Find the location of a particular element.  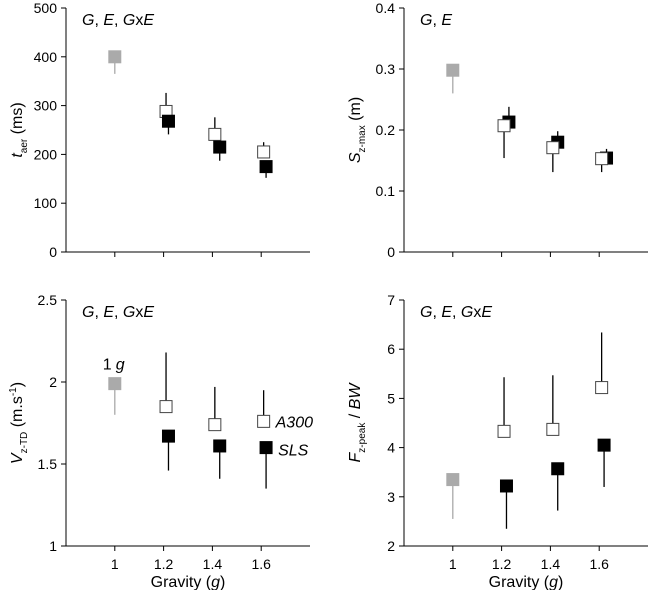

legend-label-a300: A300 is located at coordinates (294, 422).